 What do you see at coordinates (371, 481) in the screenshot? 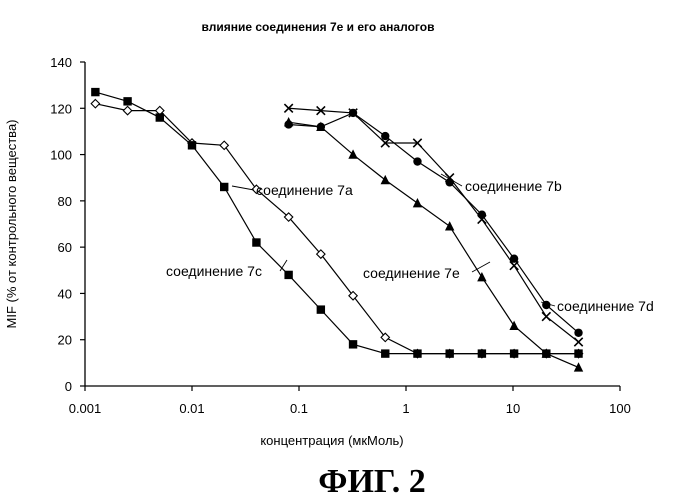
I see `figure-label: ФИГ. 2` at bounding box center [371, 481].